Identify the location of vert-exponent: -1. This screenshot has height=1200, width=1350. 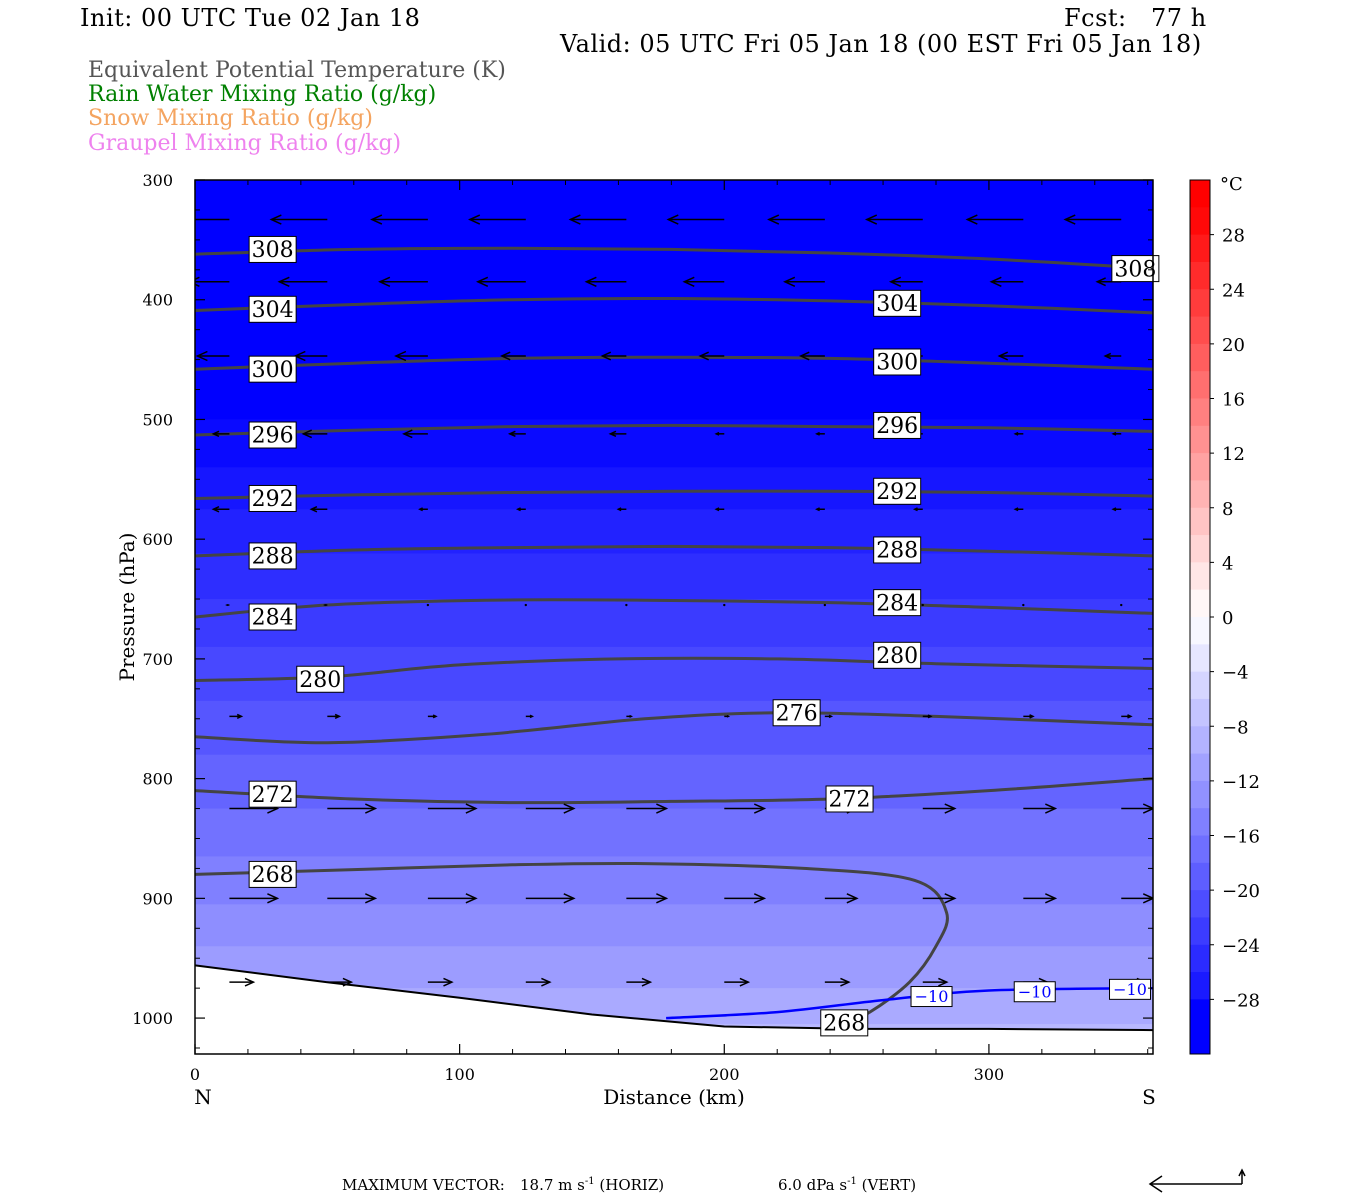
(852, 1181).